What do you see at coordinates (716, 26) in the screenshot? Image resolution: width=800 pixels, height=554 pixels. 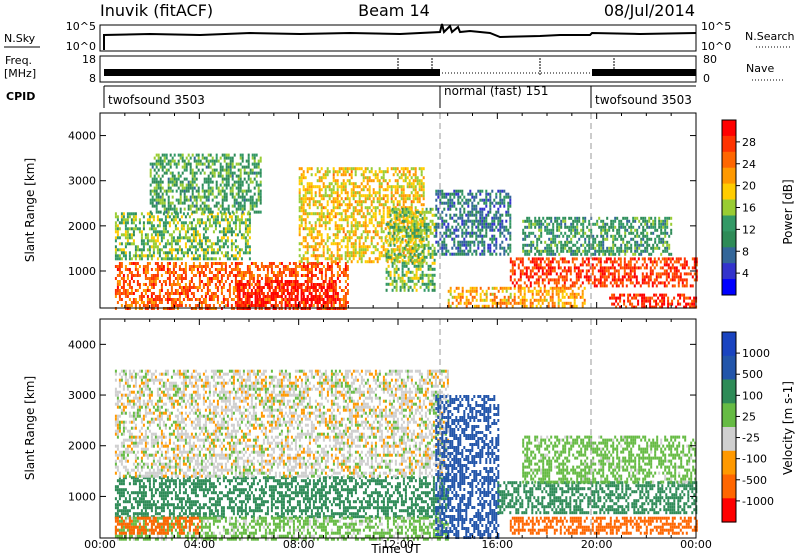 I see `sky-right-tick-top: 10^5` at bounding box center [716, 26].